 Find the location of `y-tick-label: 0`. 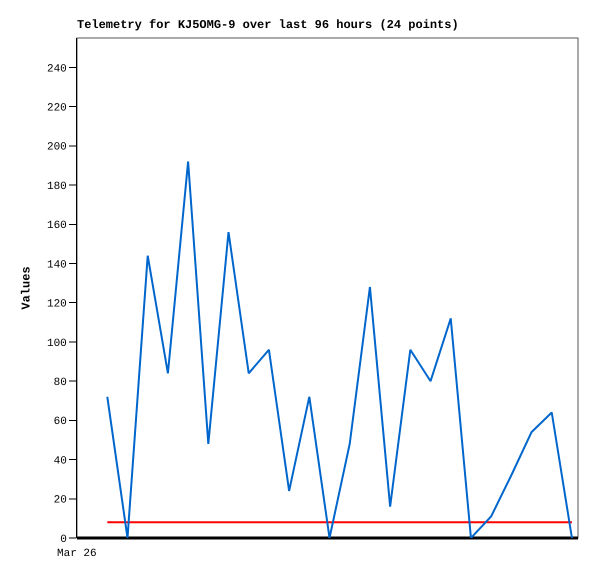

y-tick-label: 0 is located at coordinates (63, 540).